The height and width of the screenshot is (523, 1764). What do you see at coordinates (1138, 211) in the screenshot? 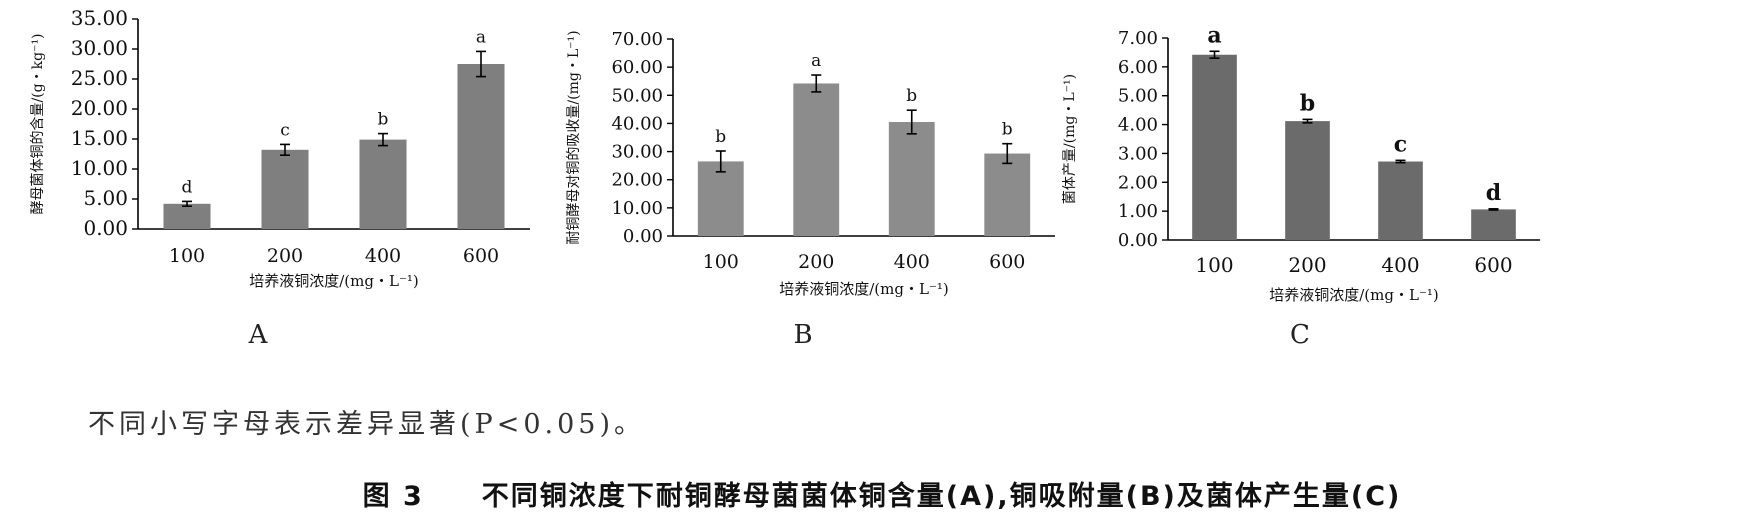
I see `y-tick-label: 1.00` at bounding box center [1138, 211].